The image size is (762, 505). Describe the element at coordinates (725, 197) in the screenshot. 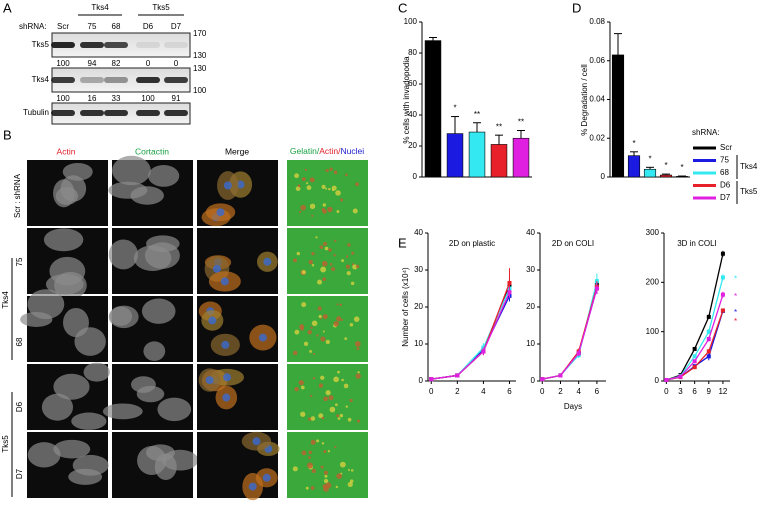

I see `legend-label: D7` at that location.